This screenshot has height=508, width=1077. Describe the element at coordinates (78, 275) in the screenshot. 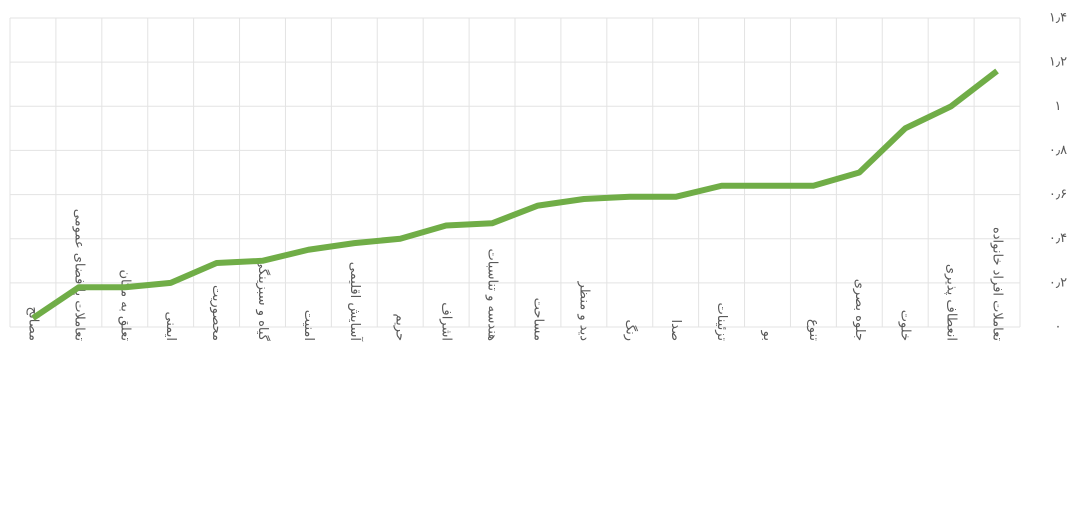

I see `x-tick-label: تعاملات با فضای عمومی` at that location.